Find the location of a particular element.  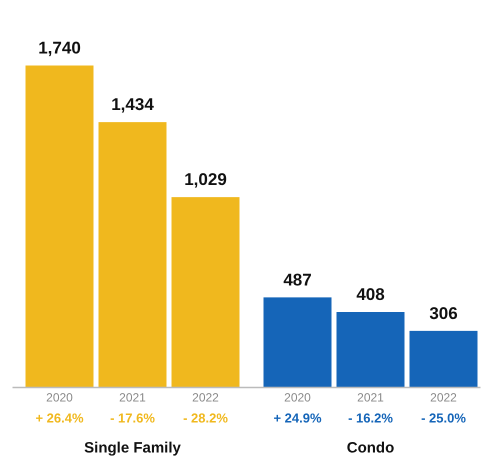

data-label: 1,029 is located at coordinates (205, 180).